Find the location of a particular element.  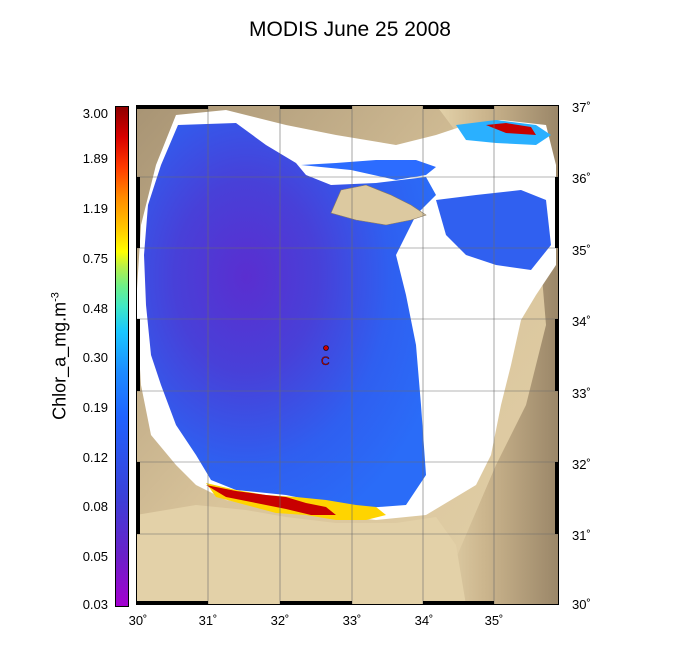

colorbar-label: 1.89 is located at coordinates (95, 158).